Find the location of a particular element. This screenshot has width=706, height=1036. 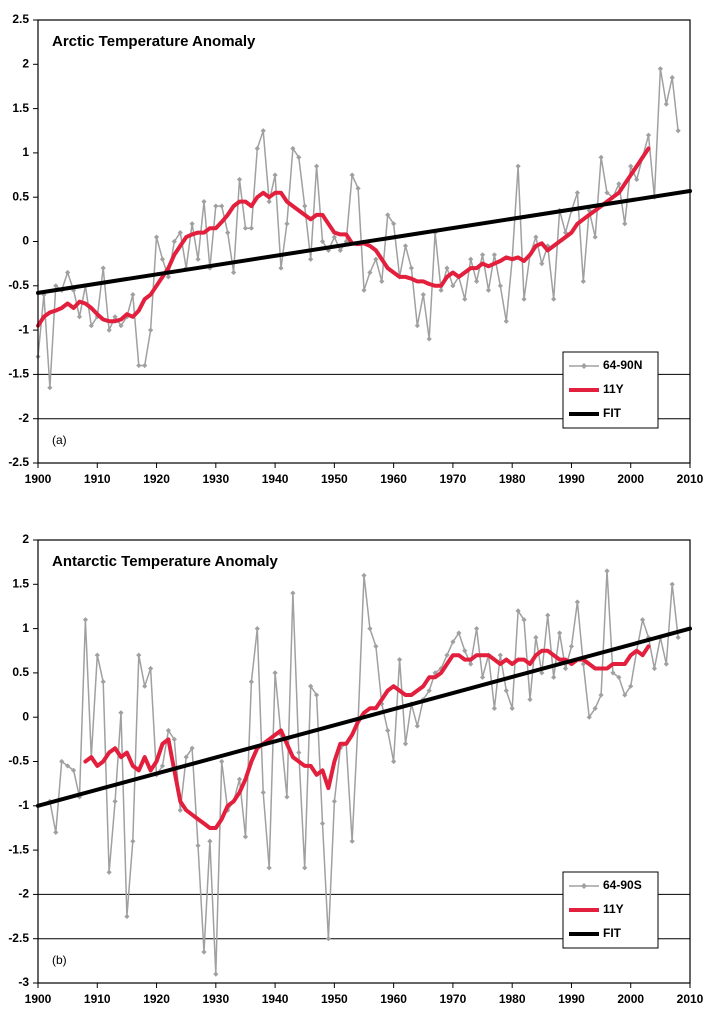

y-tick-label: 1.5 is located at coordinates (20, 583).